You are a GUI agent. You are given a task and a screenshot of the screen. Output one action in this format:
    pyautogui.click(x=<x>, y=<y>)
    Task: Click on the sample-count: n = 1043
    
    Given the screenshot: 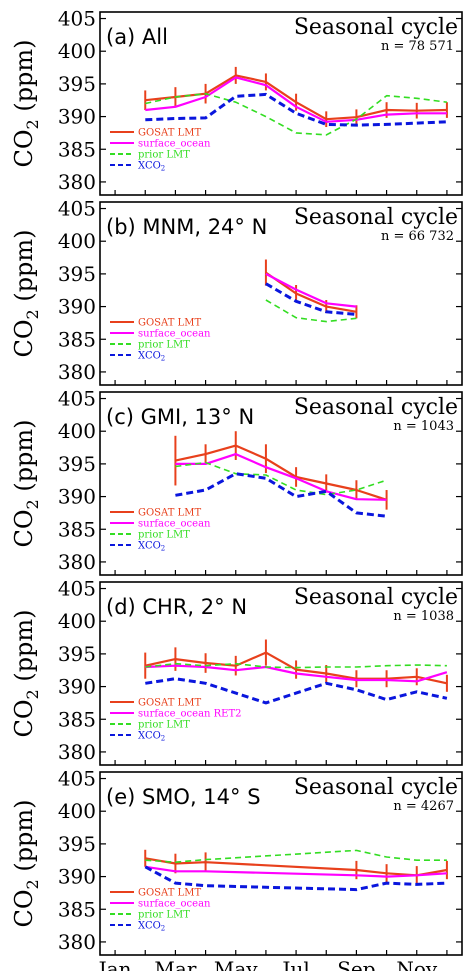 What is the action you would take?
    pyautogui.click(x=423, y=426)
    